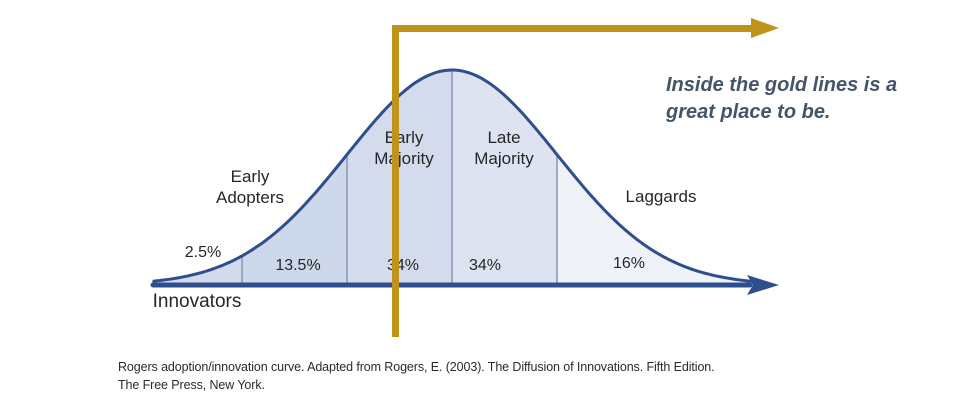  Describe the element at coordinates (485, 265) in the screenshot. I see `late-majority-percent: 34%` at that location.